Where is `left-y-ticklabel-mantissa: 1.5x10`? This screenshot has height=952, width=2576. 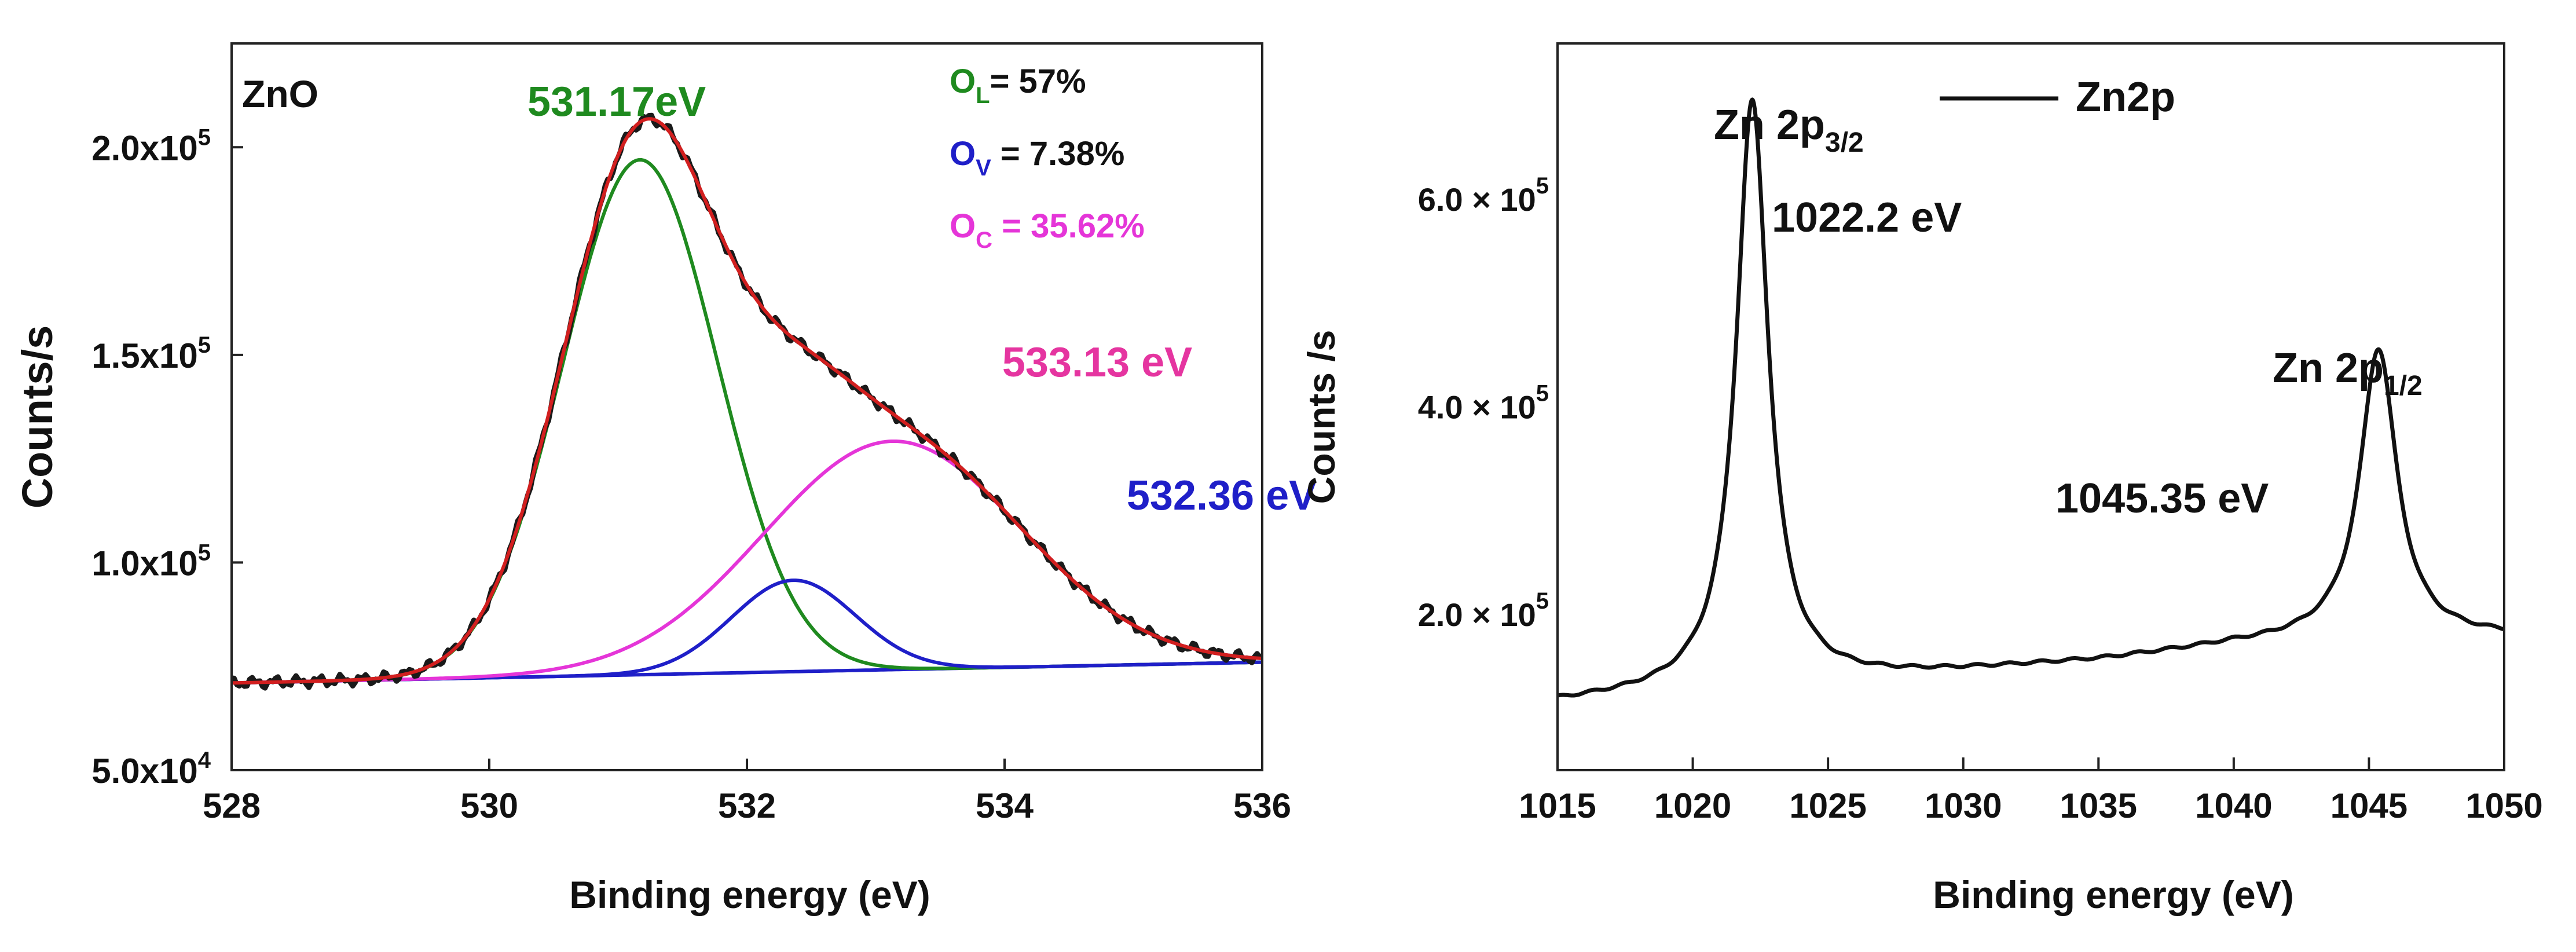 left-y-ticklabel-mantissa: 1.5x10 is located at coordinates (144, 355).